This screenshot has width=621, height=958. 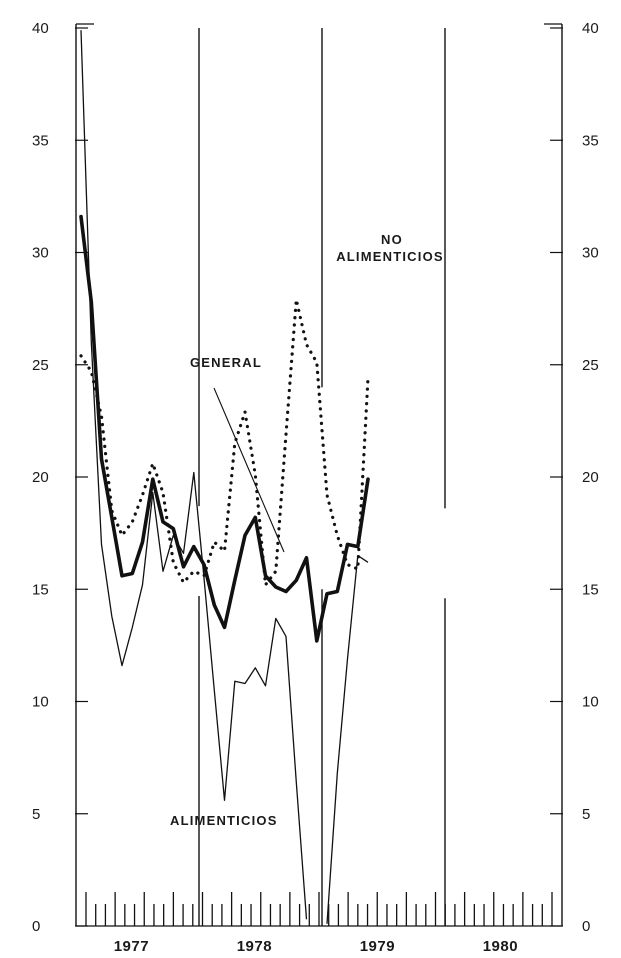 What do you see at coordinates (392, 239) in the screenshot?
I see `annotation-noalimenticios-line1: NO` at bounding box center [392, 239].